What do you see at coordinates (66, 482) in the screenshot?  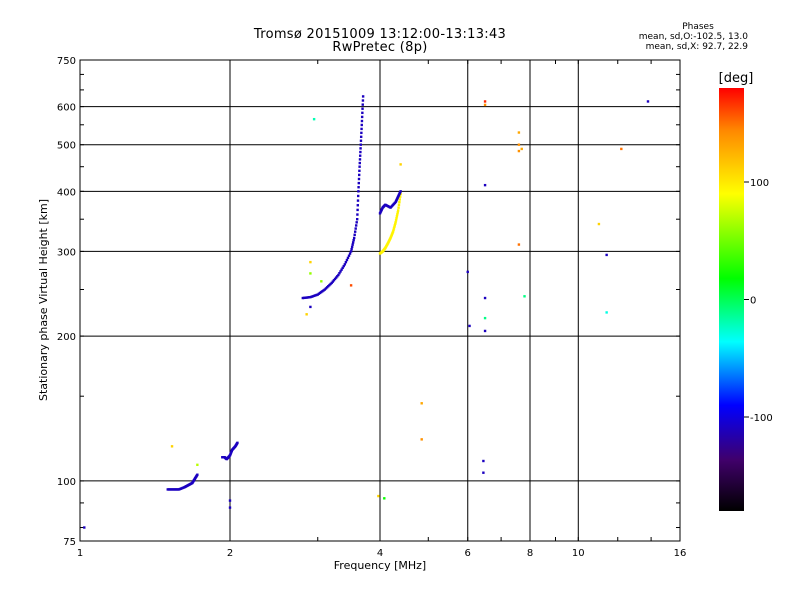 I see `y-tick-label: 100` at bounding box center [66, 482].